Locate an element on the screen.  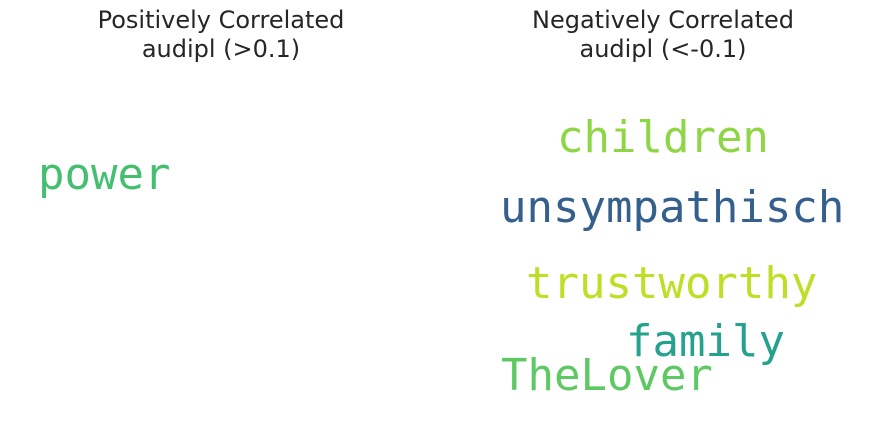
word-children: children is located at coordinates (663, 137).